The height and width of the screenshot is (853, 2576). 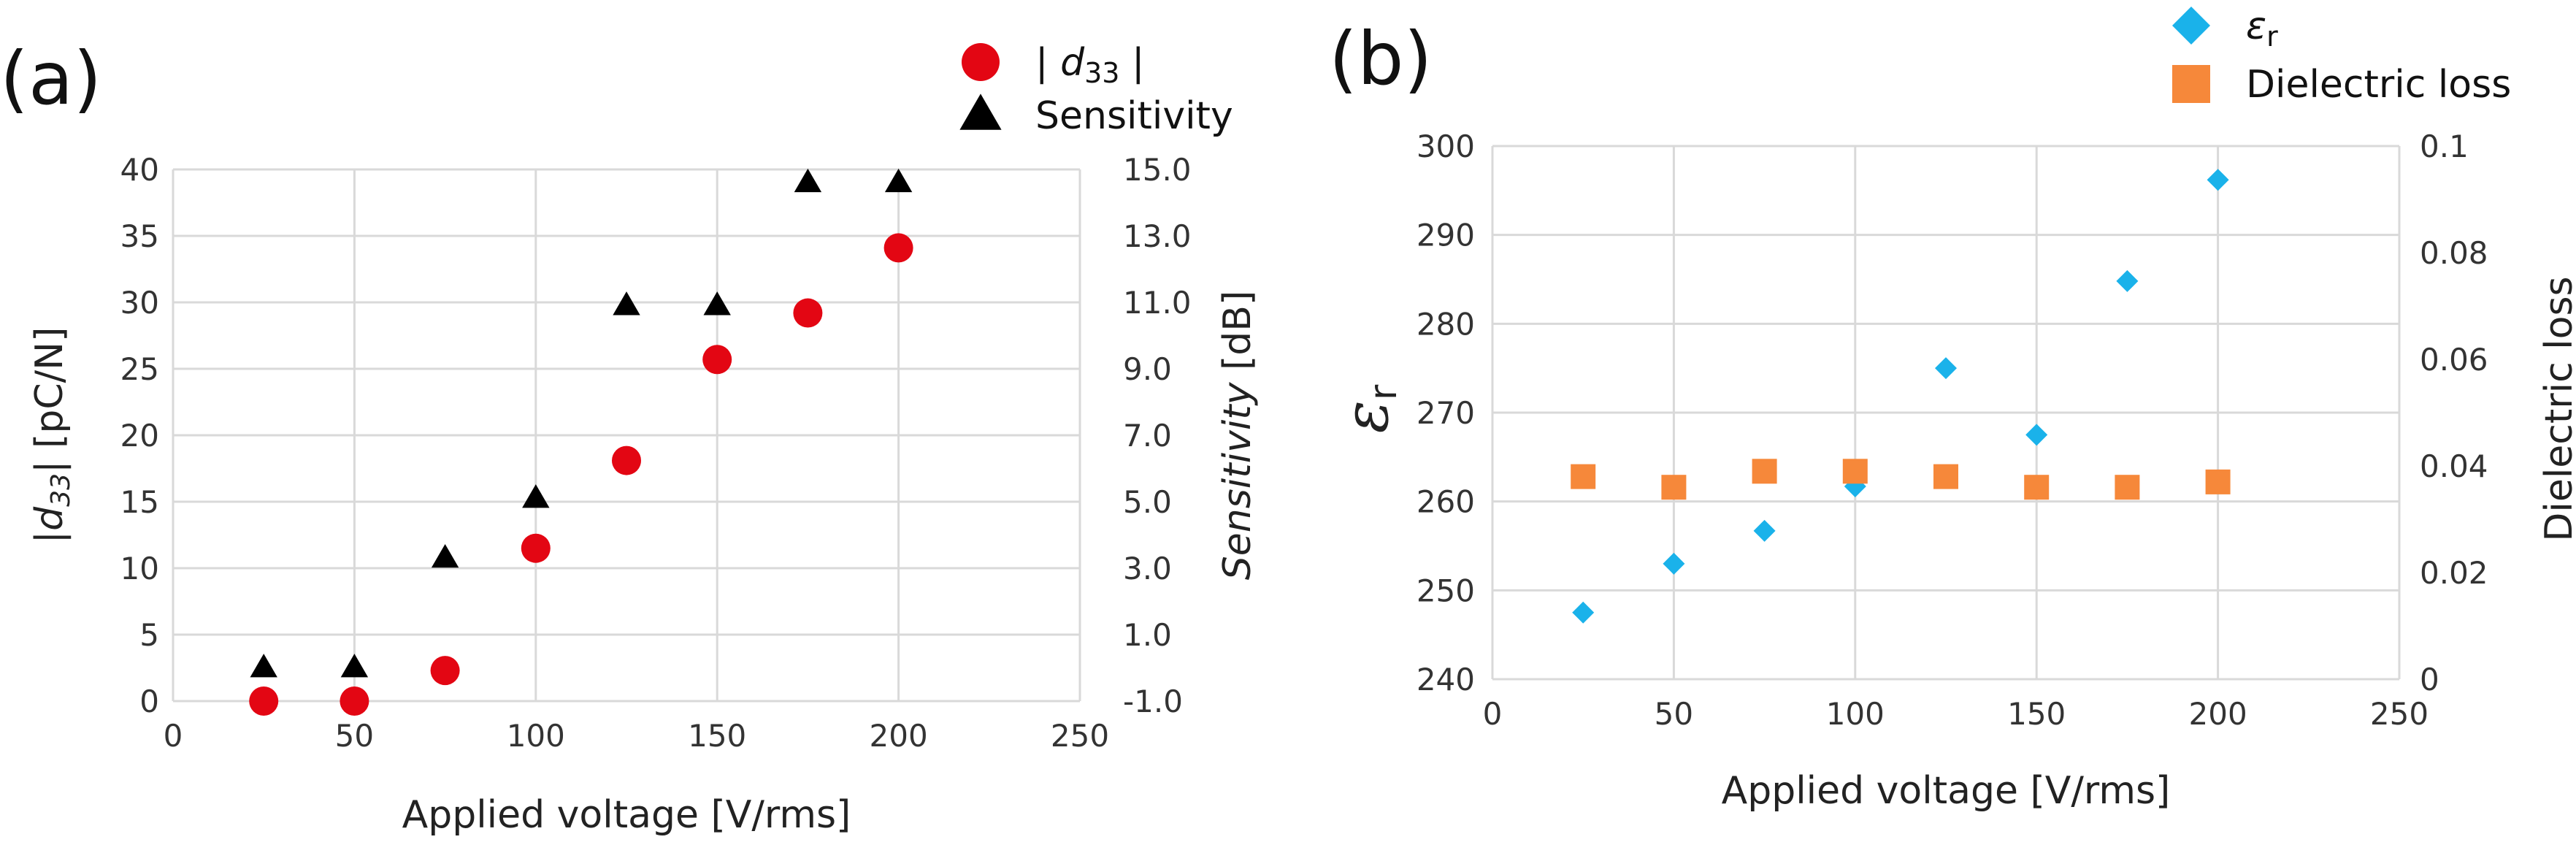 I want to click on y-right-axis-title-part: Dielectric loss, so click(x=2556, y=408).